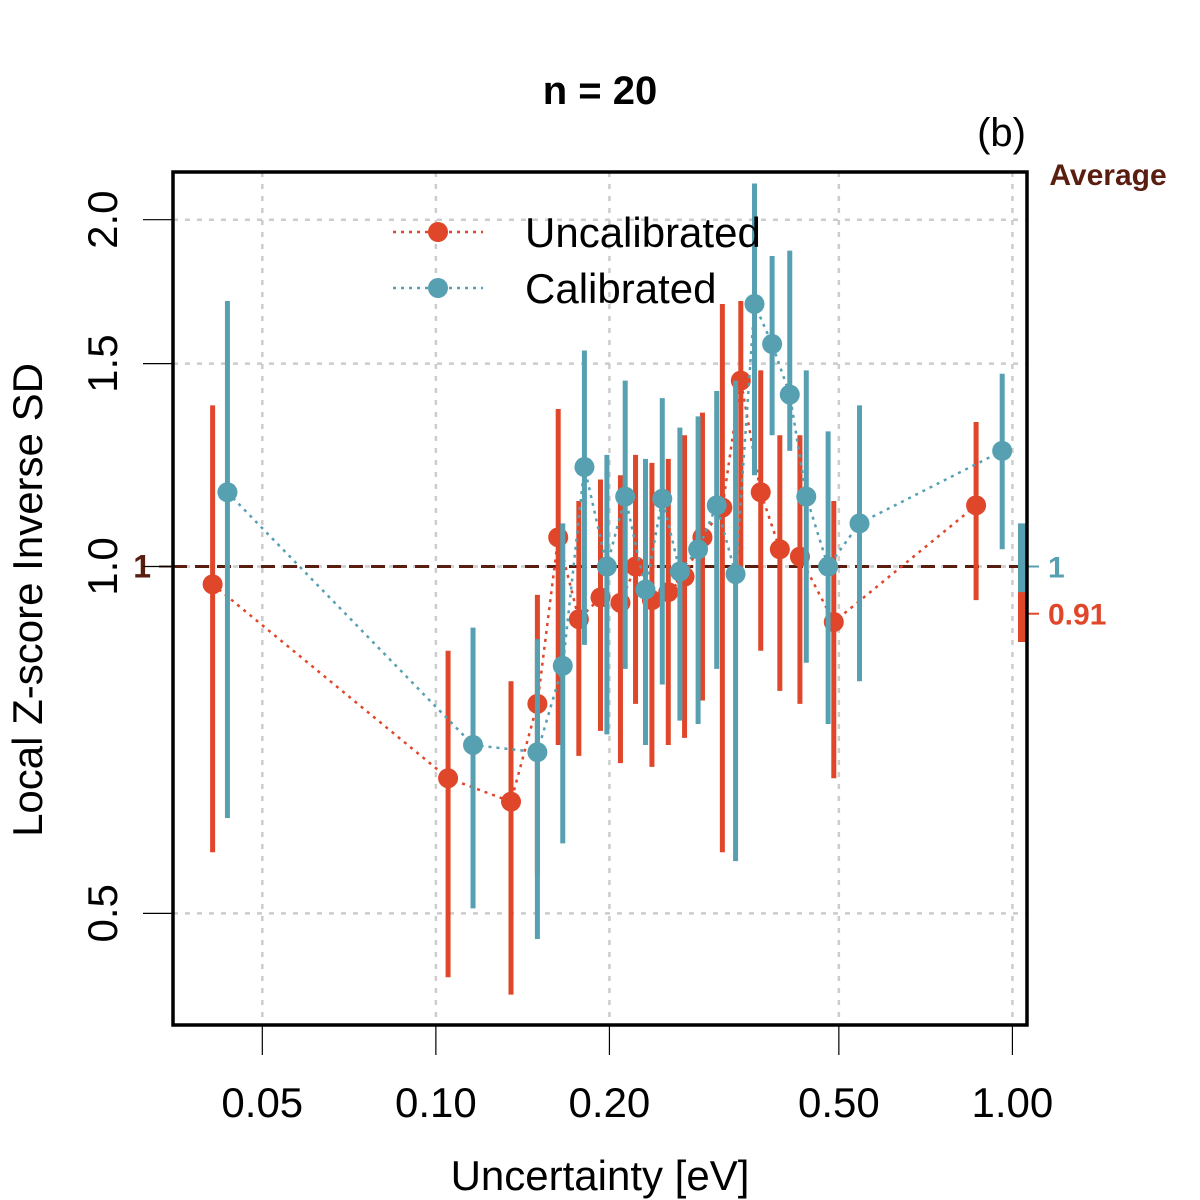 This screenshot has height=1200, width=1200. Describe the element at coordinates (643, 232) in the screenshot. I see `legend-uncalibrated-label: Uncalibrated` at that location.